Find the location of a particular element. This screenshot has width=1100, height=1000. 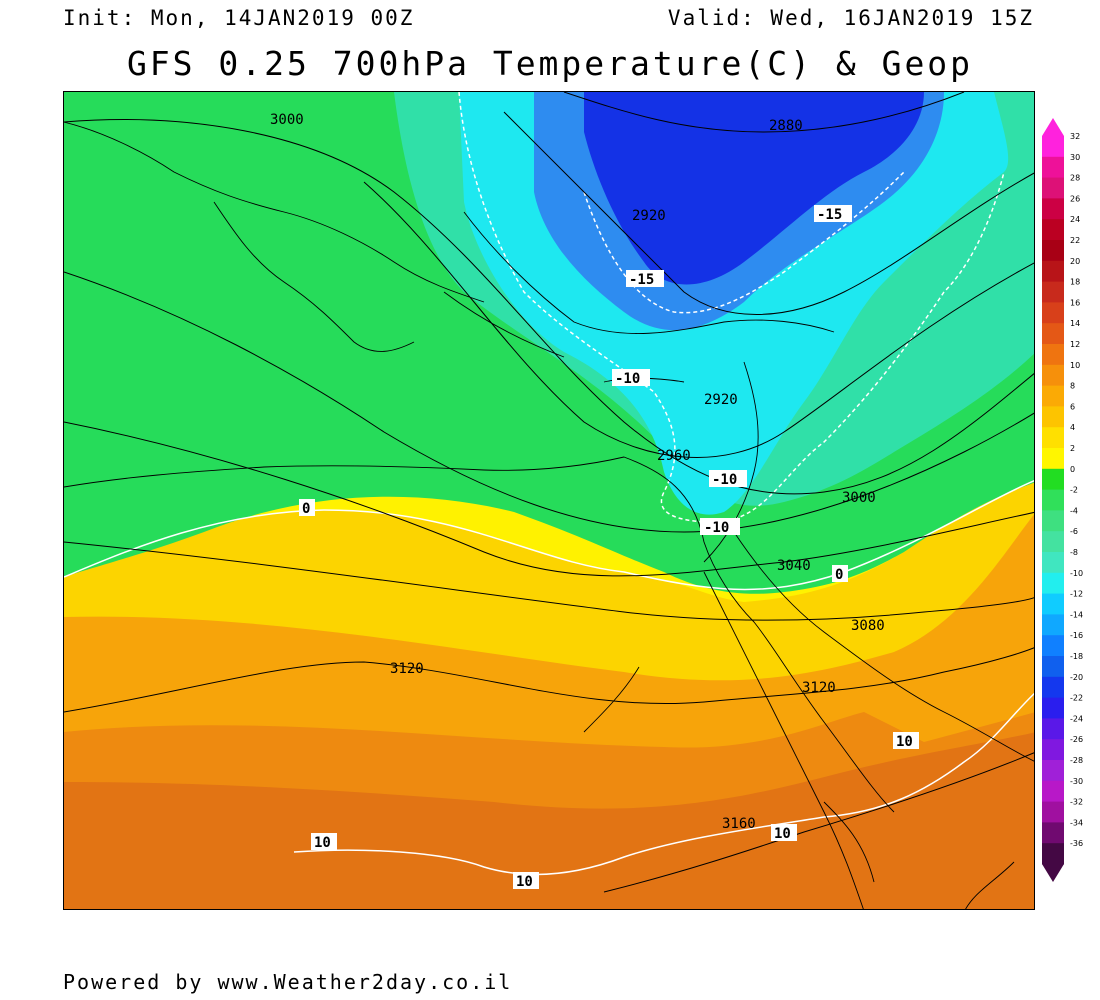

band-cold-deep is located at coordinates (754, 188).